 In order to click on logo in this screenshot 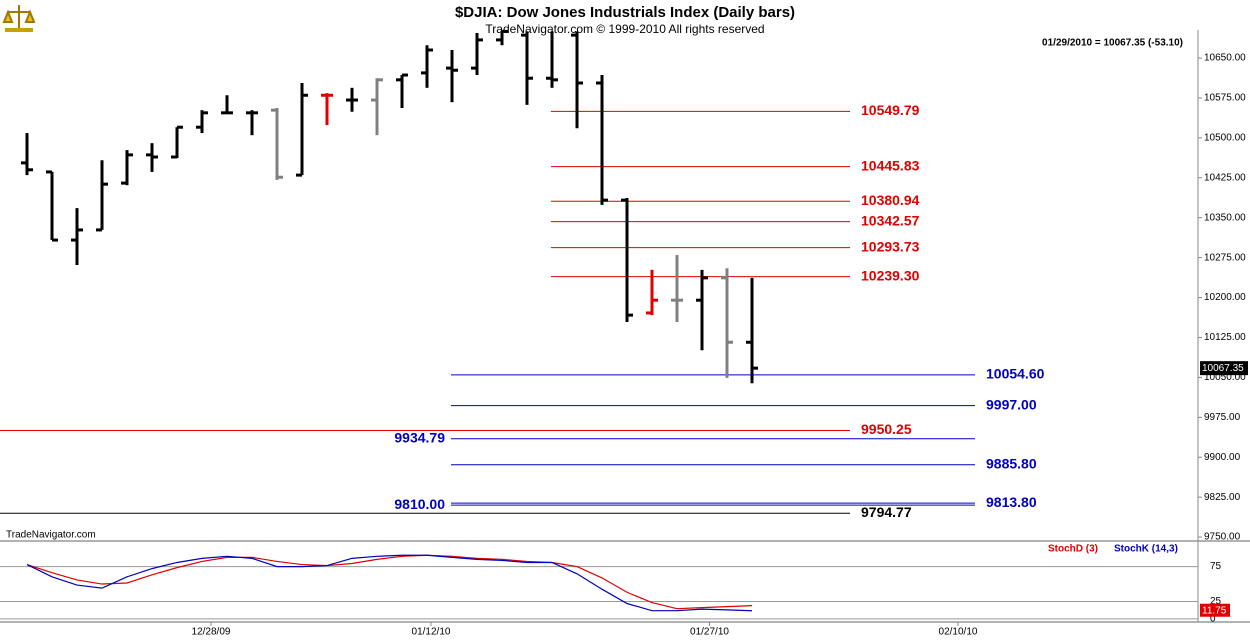, I will do `click(19, 18)`.